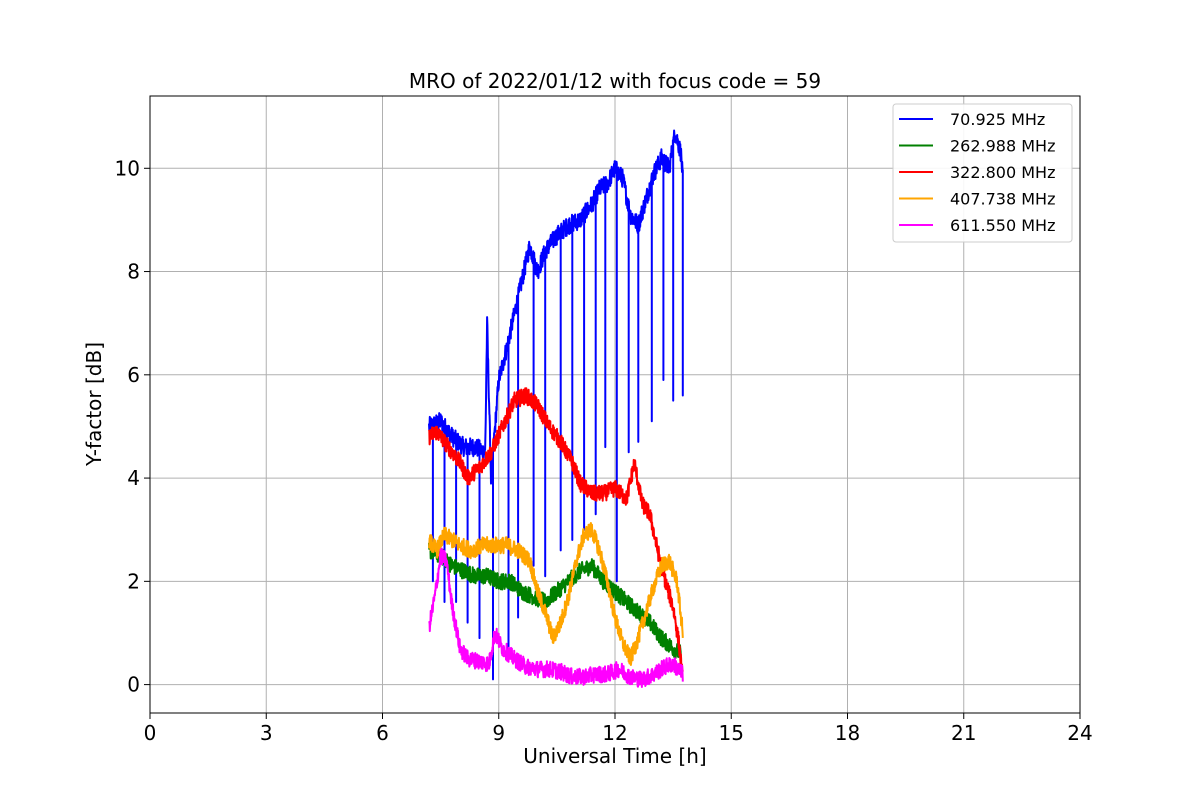 This screenshot has height=800, width=1200. Describe the element at coordinates (133, 478) in the screenshot. I see `y-tick-label: 4` at that location.